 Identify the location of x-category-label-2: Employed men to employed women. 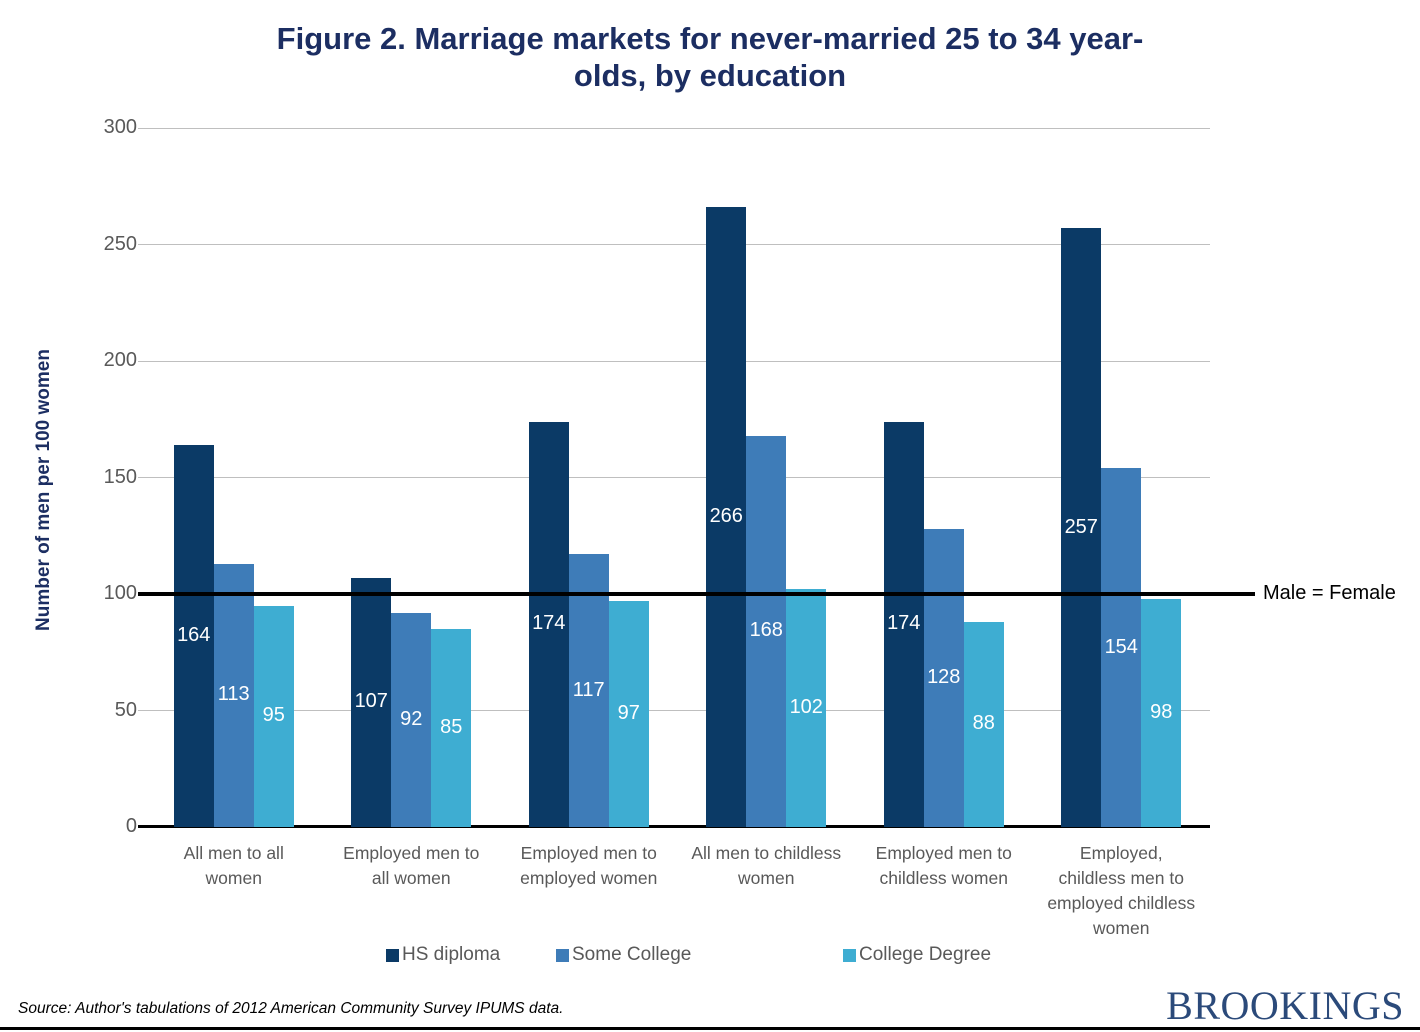
(589, 865).